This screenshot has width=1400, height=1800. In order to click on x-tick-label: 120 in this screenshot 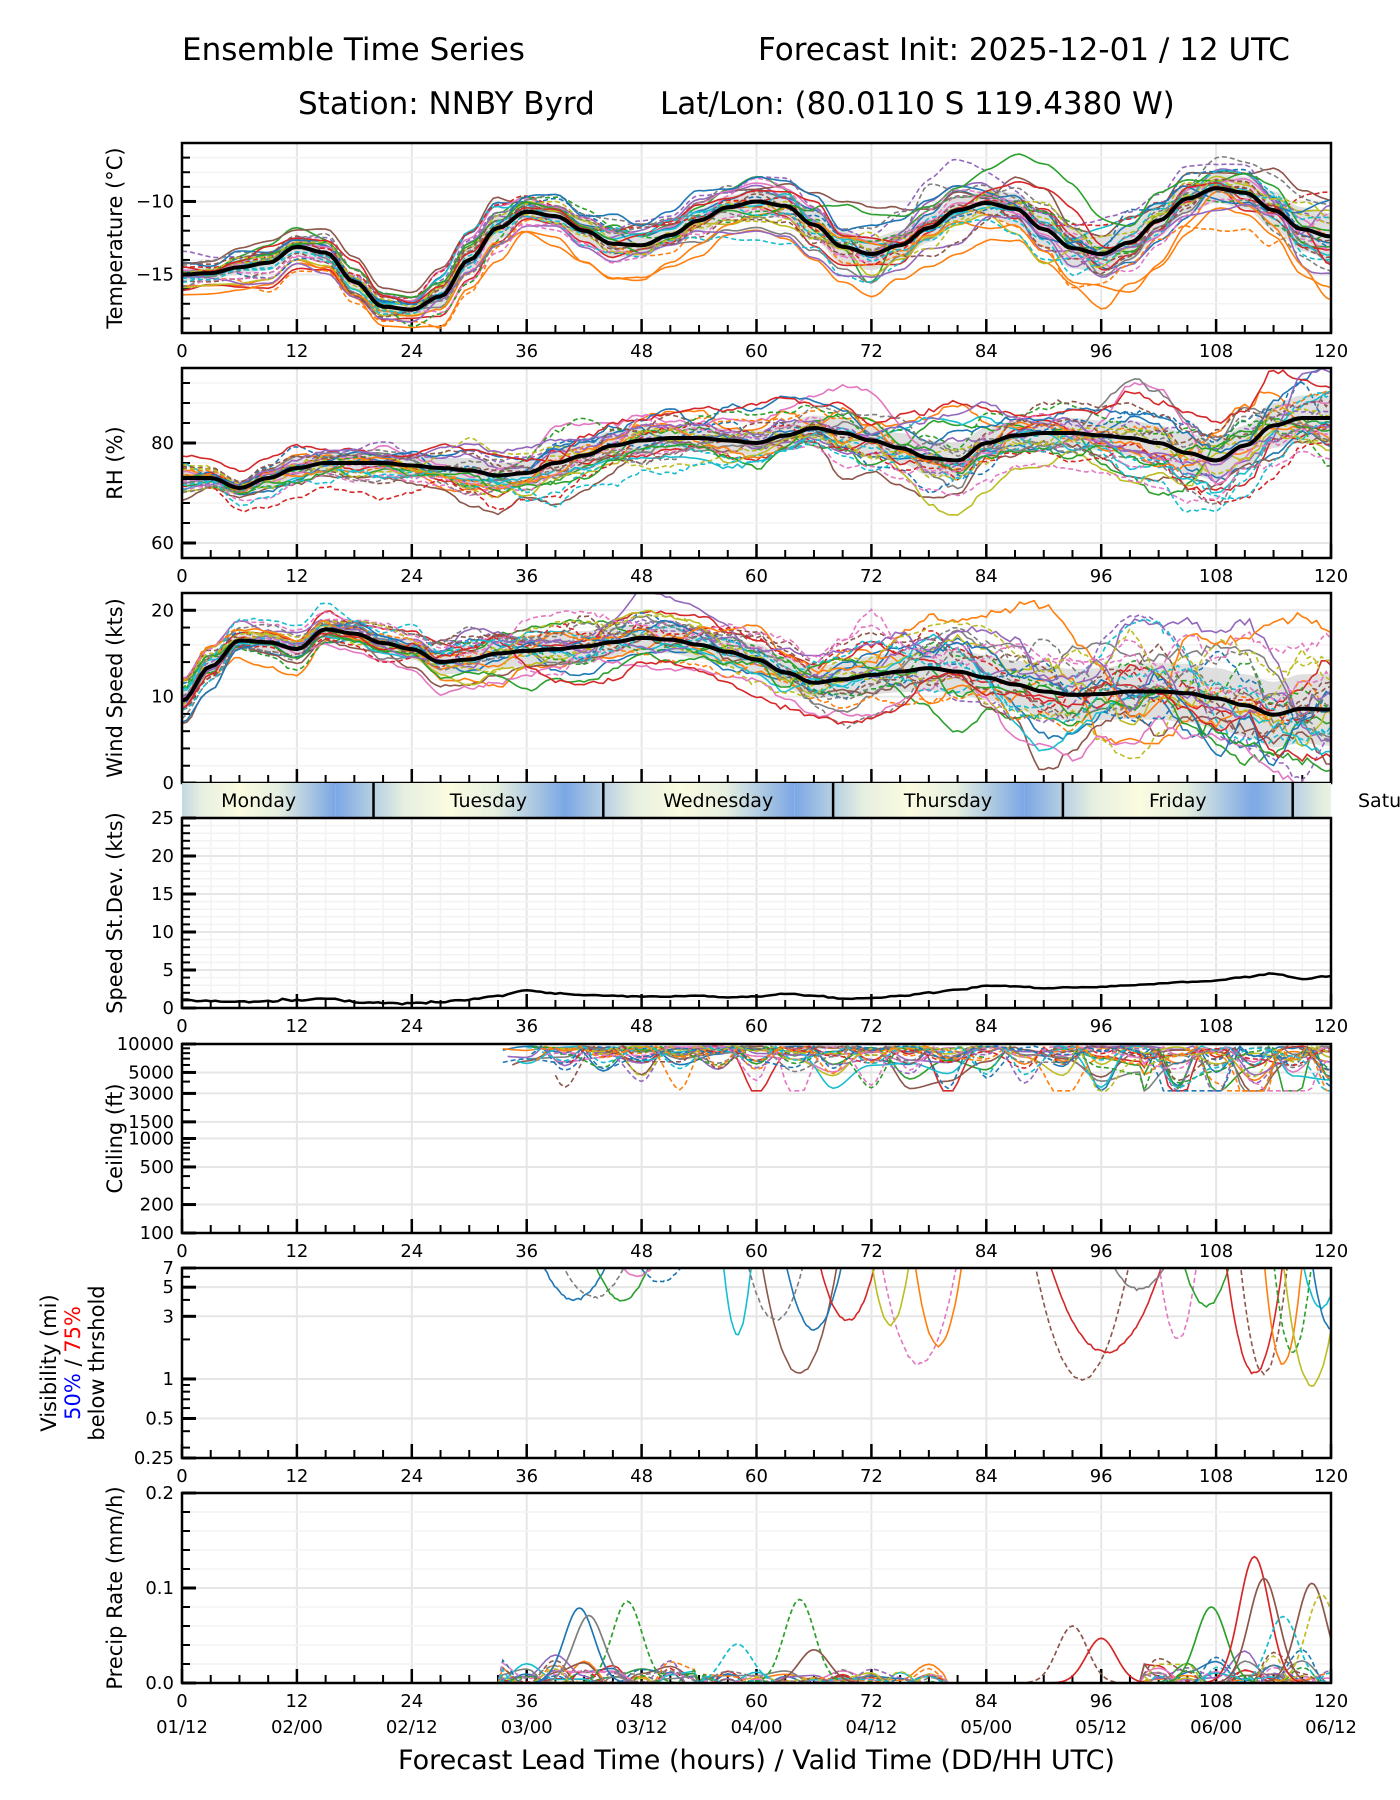, I will do `click(1331, 1026)`.